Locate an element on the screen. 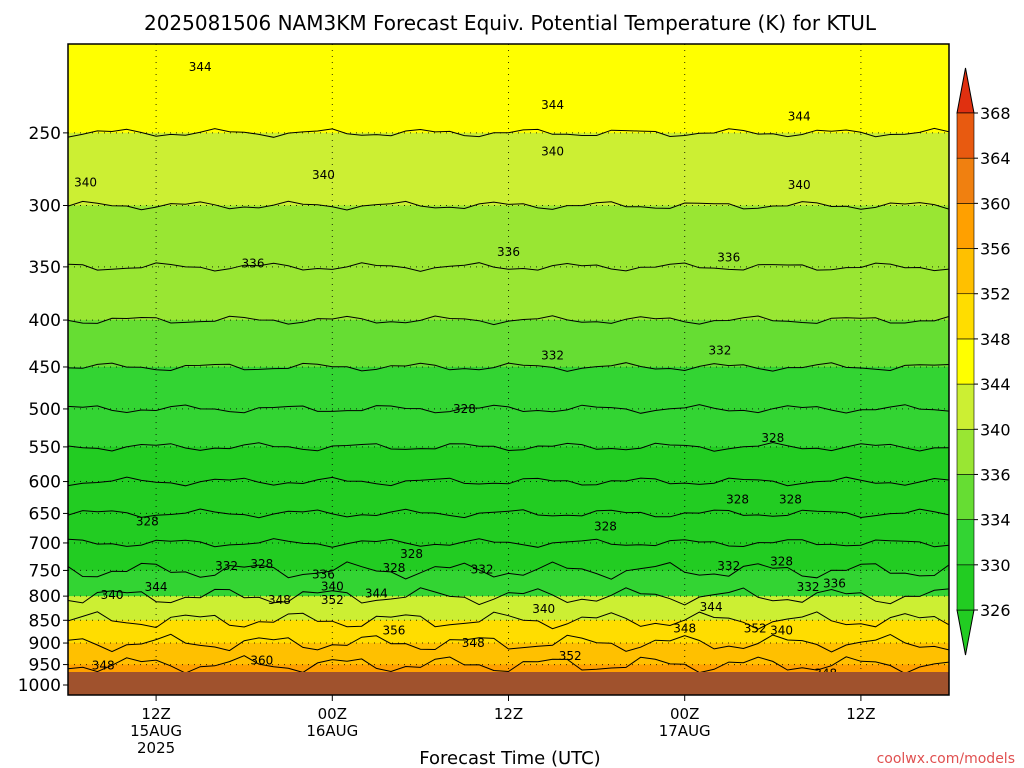  x-axis-title: Forecast Time (UTC) is located at coordinates (509, 758).